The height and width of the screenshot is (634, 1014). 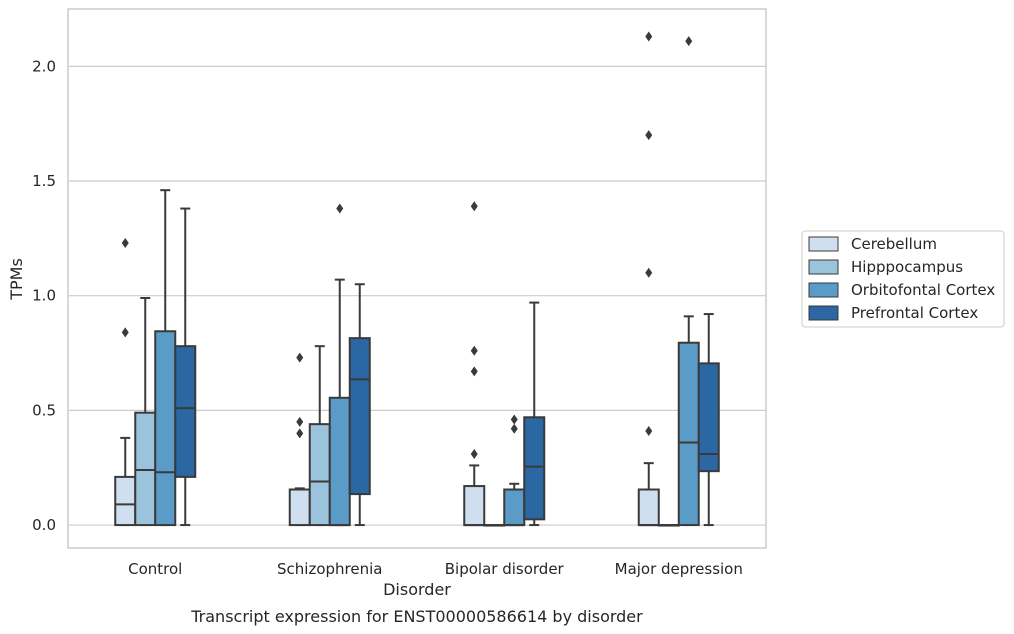 What do you see at coordinates (914, 313) in the screenshot?
I see `legend-label: Prefrontal Cortex` at bounding box center [914, 313].